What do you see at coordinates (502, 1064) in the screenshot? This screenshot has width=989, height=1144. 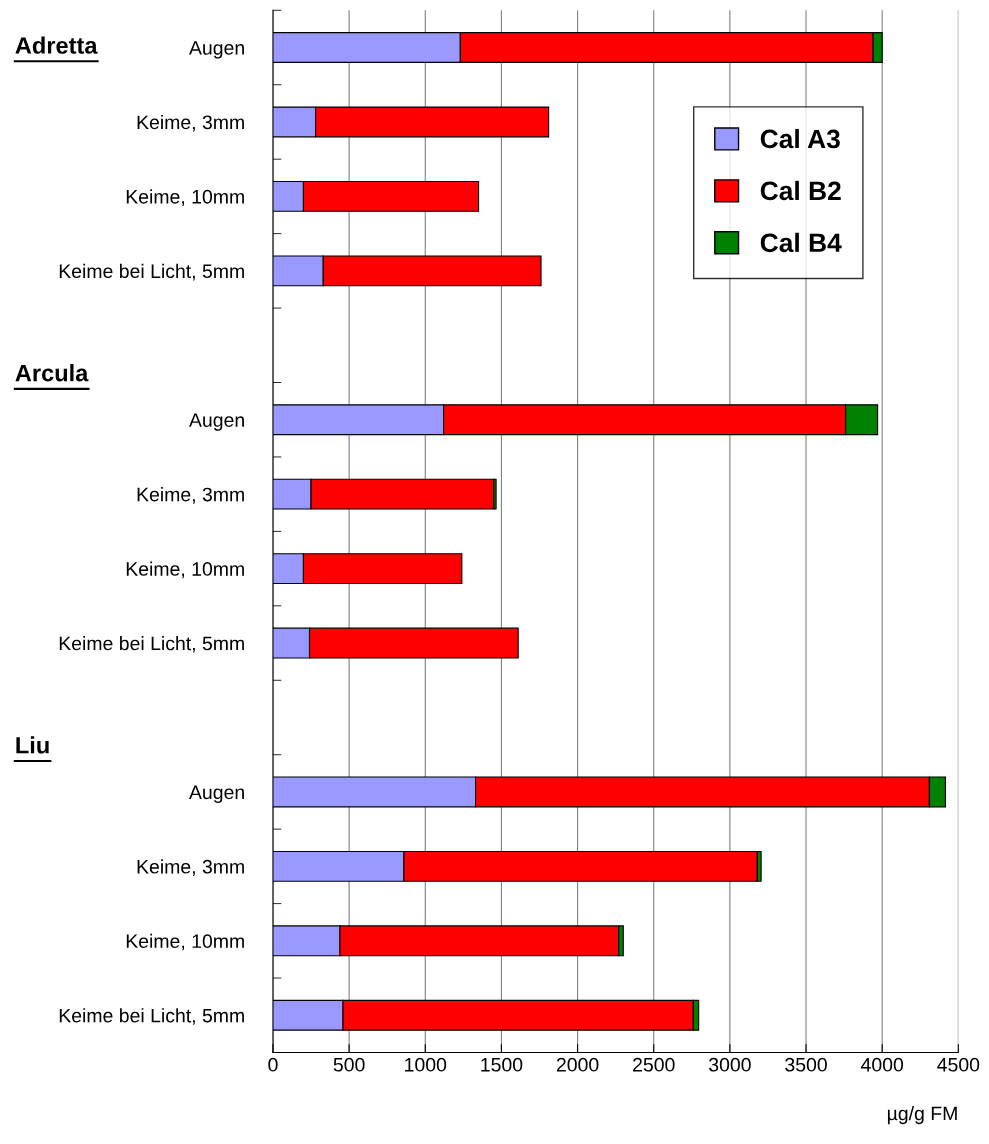 I see `x-tick-label: 1500` at bounding box center [502, 1064].